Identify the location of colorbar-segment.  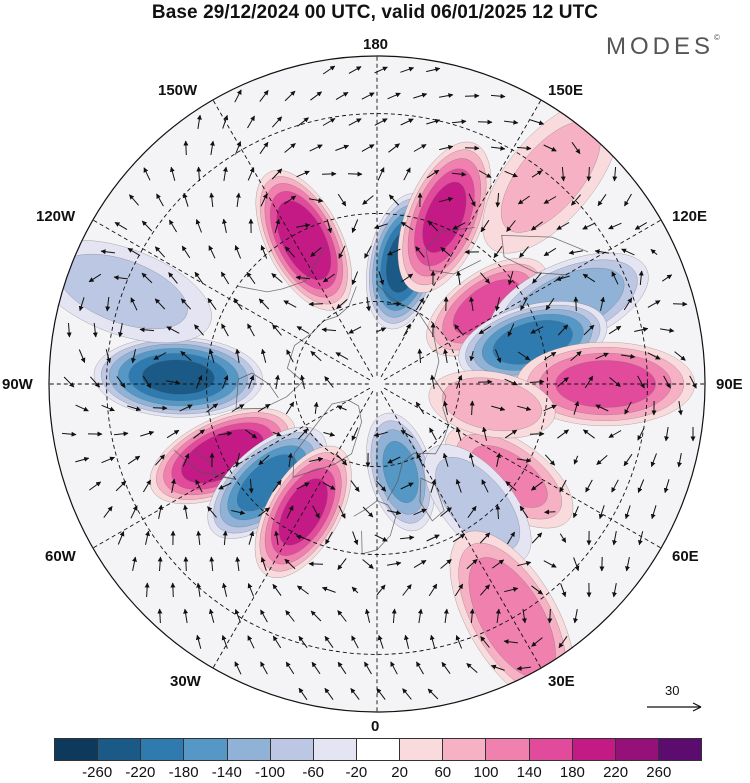
(120, 749).